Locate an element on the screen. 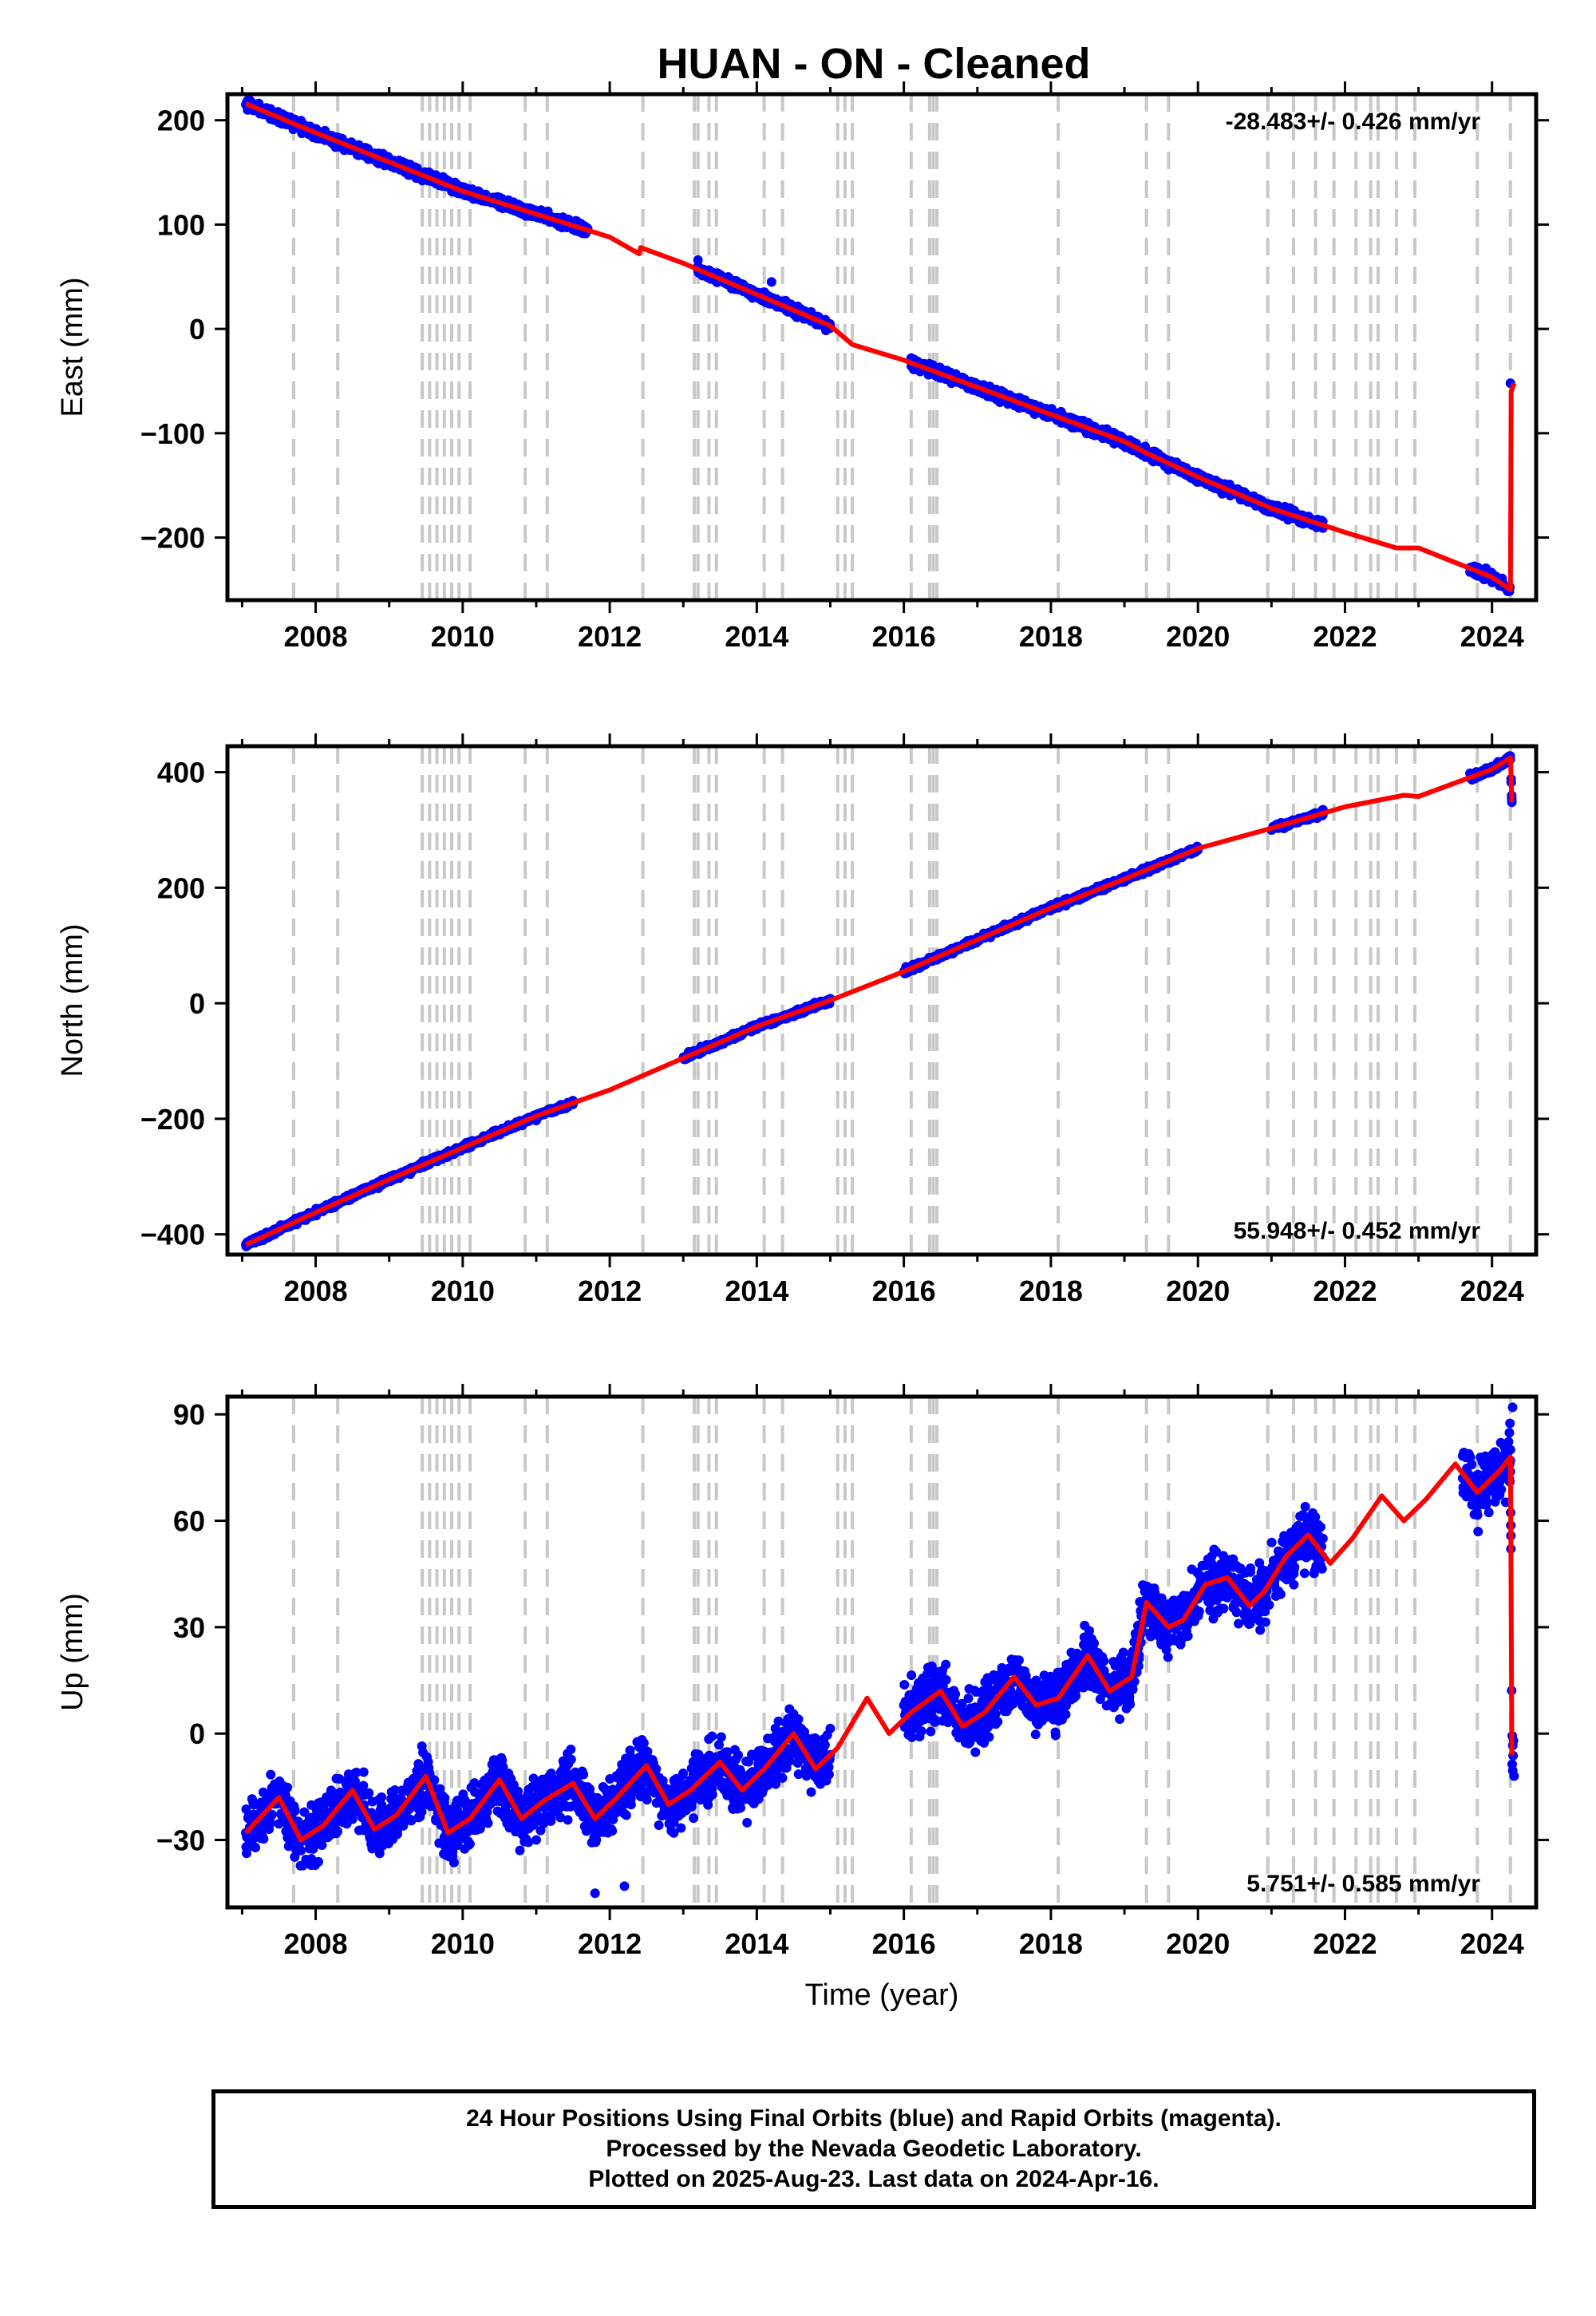 This screenshot has width=1596, height=2316. east-y-axis-label: East (mm) is located at coordinates (72, 347).